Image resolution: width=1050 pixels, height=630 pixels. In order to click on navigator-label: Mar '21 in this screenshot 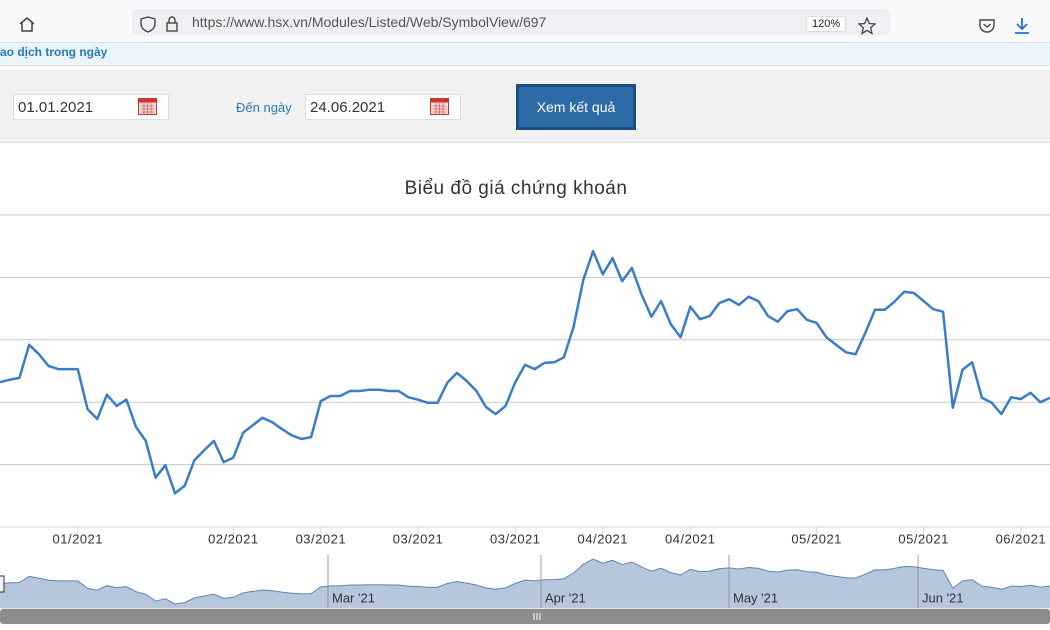, I will do `click(353, 597)`.